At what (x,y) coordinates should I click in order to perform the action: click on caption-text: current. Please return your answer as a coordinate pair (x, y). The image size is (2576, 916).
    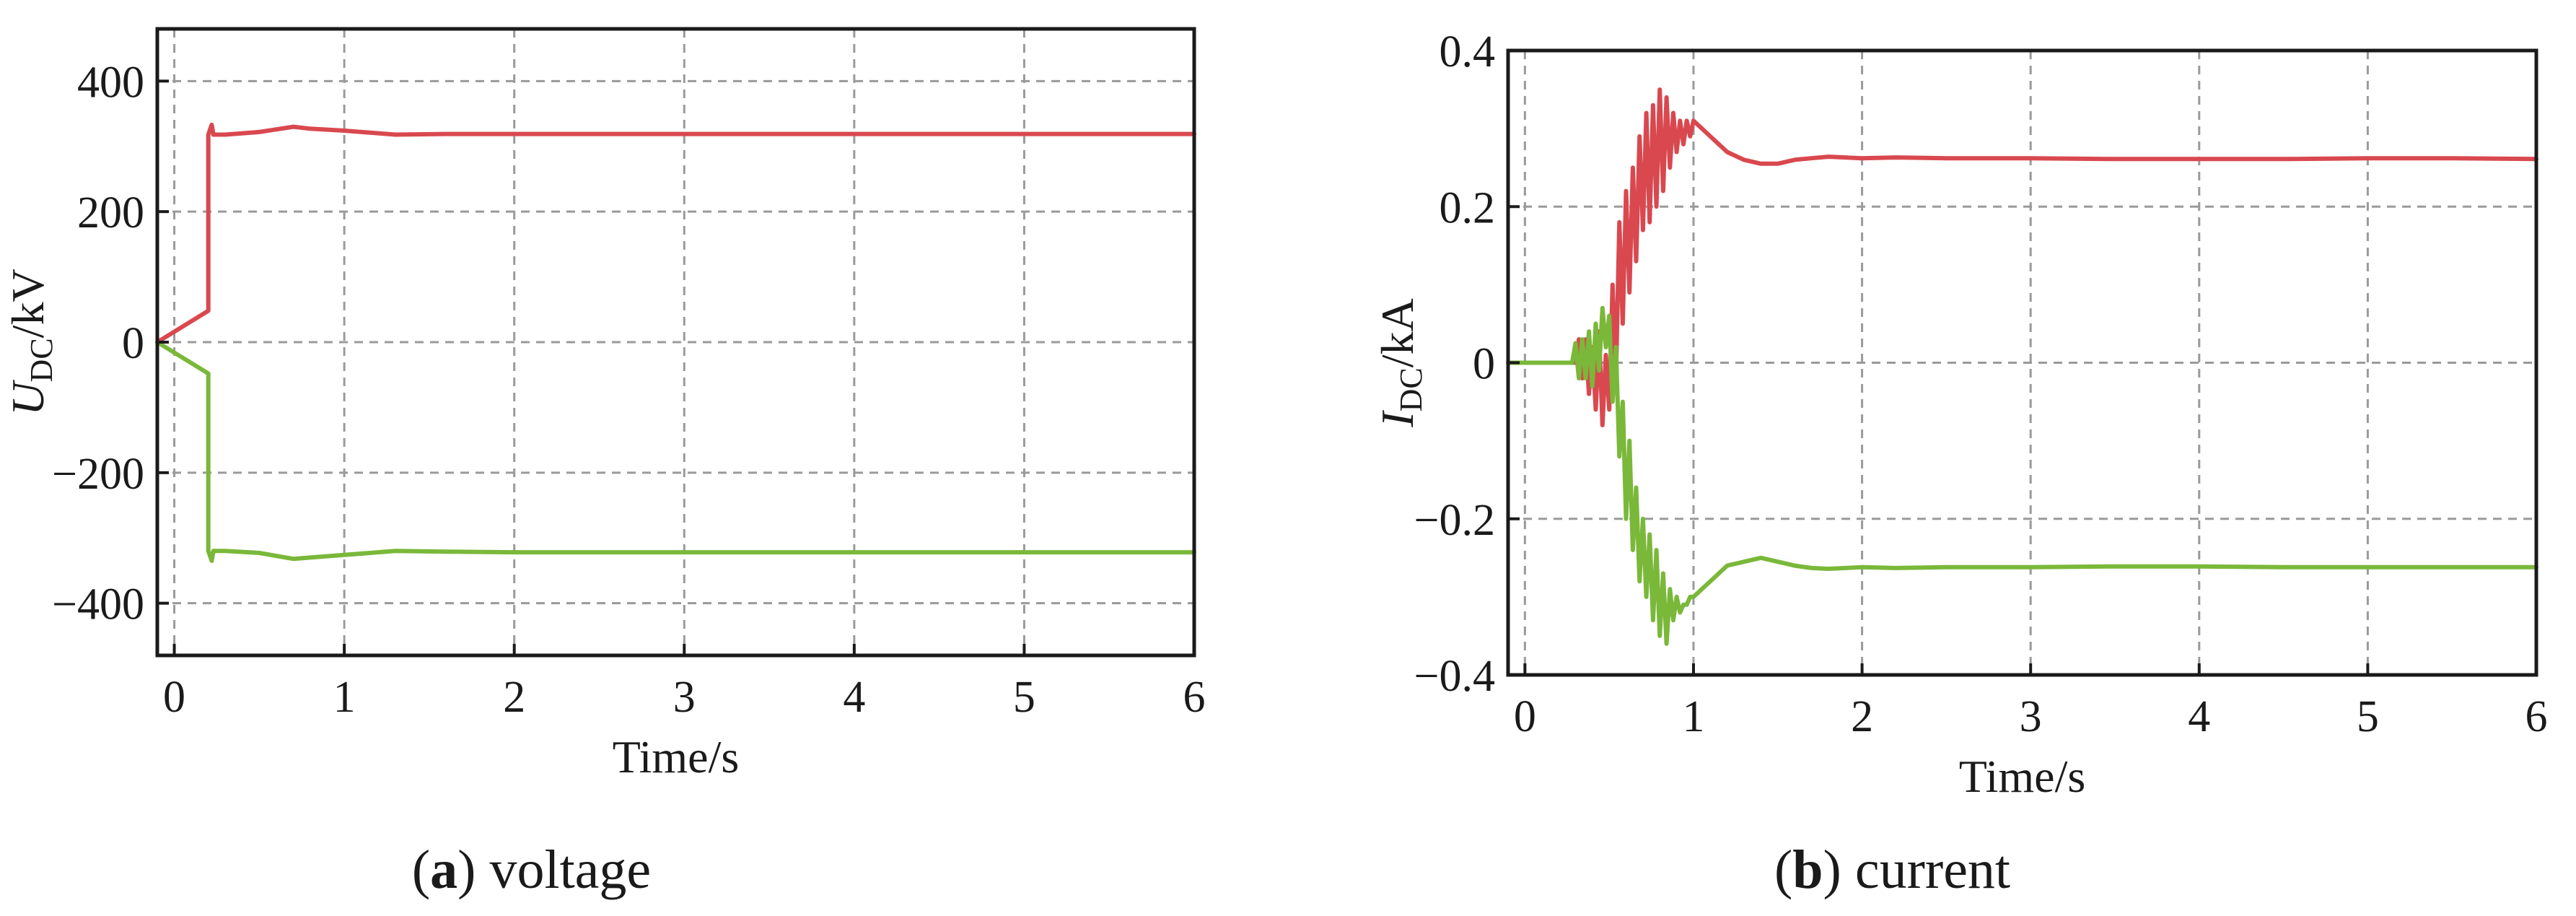
    Looking at the image, I should click on (1933, 870).